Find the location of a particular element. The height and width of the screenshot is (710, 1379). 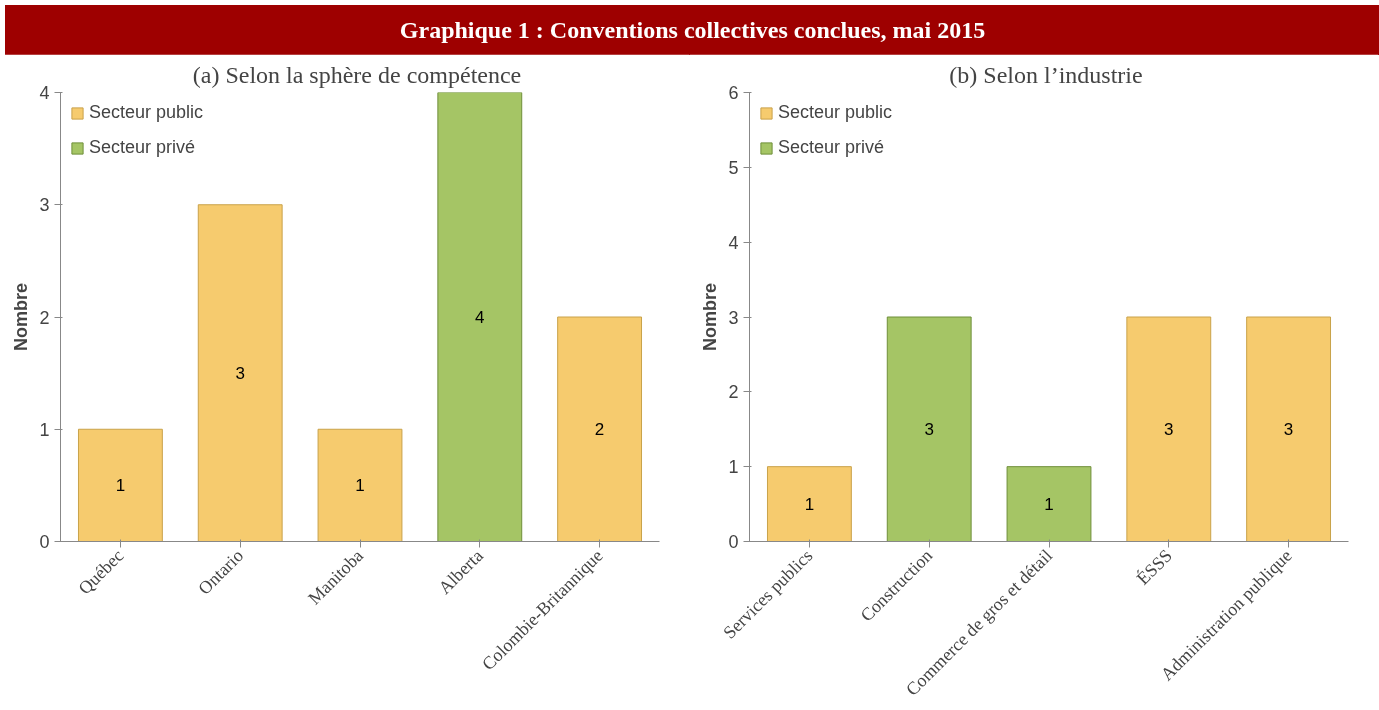

chart-subtitle: (b) Selon l’industrie is located at coordinates (1046, 74).